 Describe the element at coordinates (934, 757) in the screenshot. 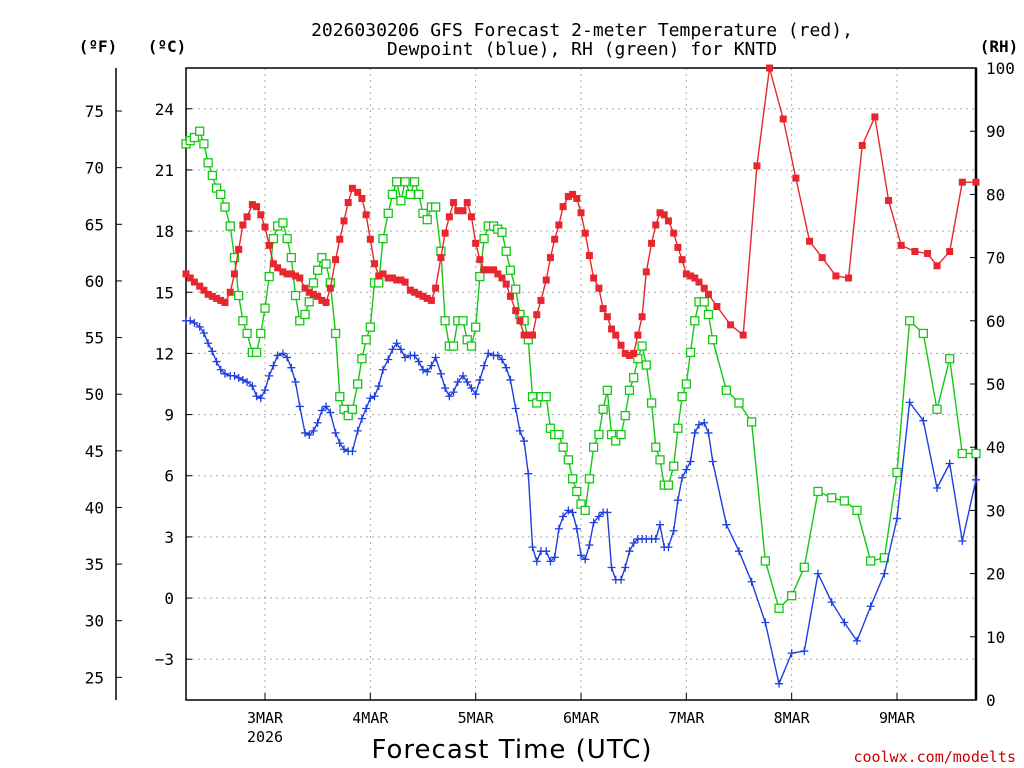

I see `credit-text: coolwx.com/modelts` at that location.